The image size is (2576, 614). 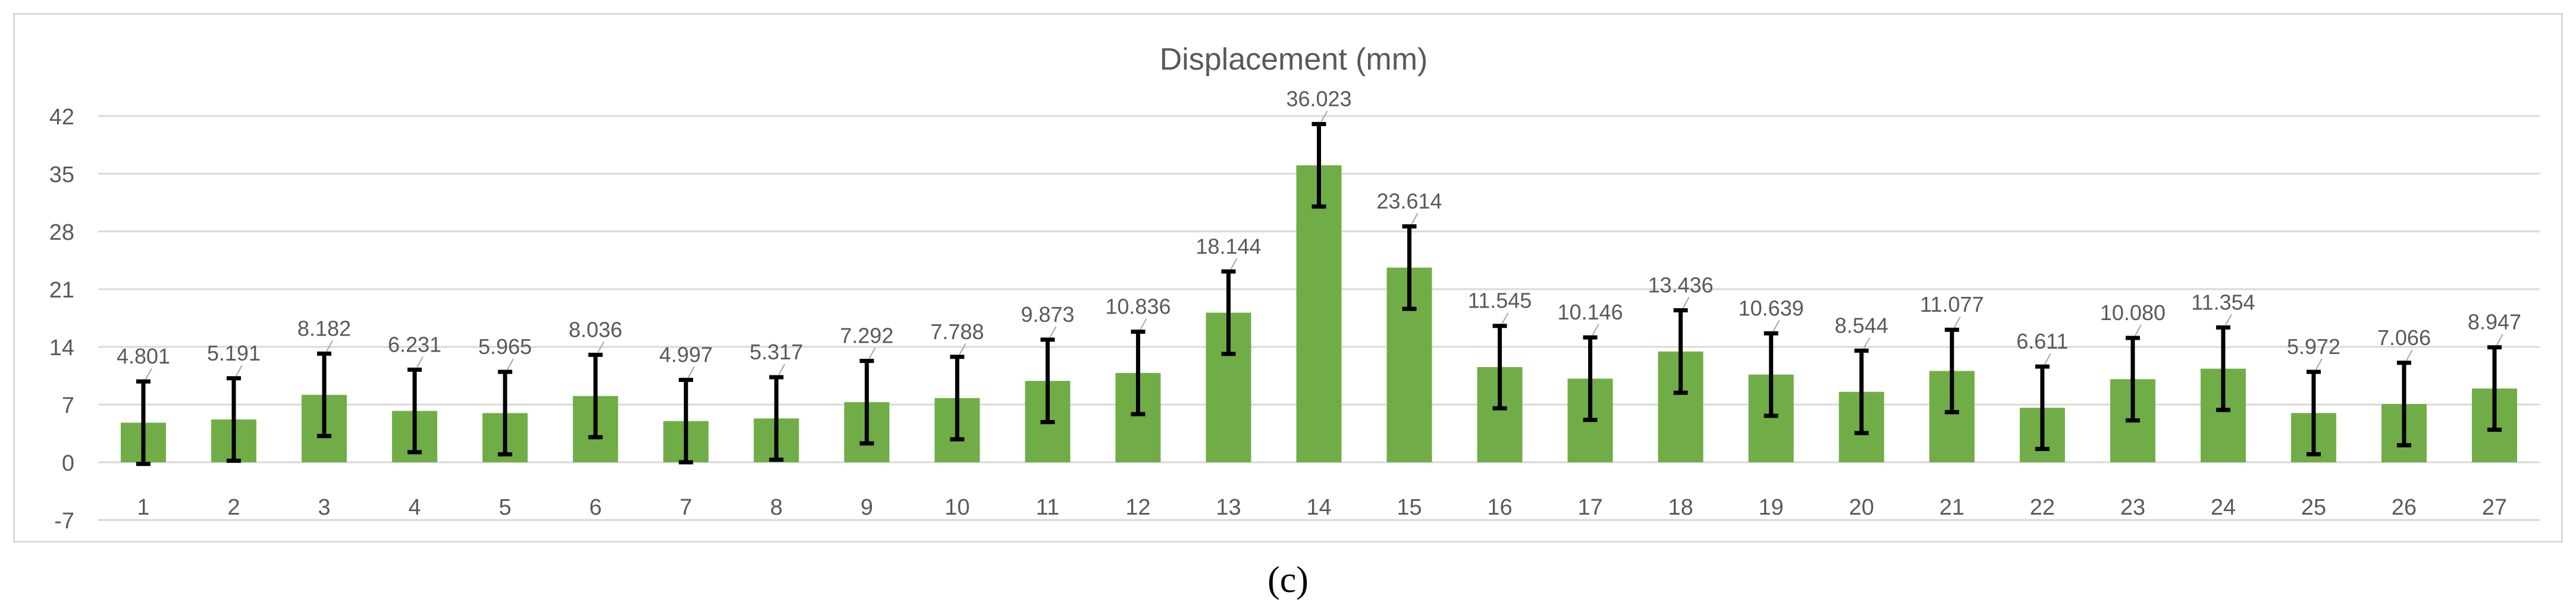 I want to click on y-tick-label: 21, so click(x=61, y=290).